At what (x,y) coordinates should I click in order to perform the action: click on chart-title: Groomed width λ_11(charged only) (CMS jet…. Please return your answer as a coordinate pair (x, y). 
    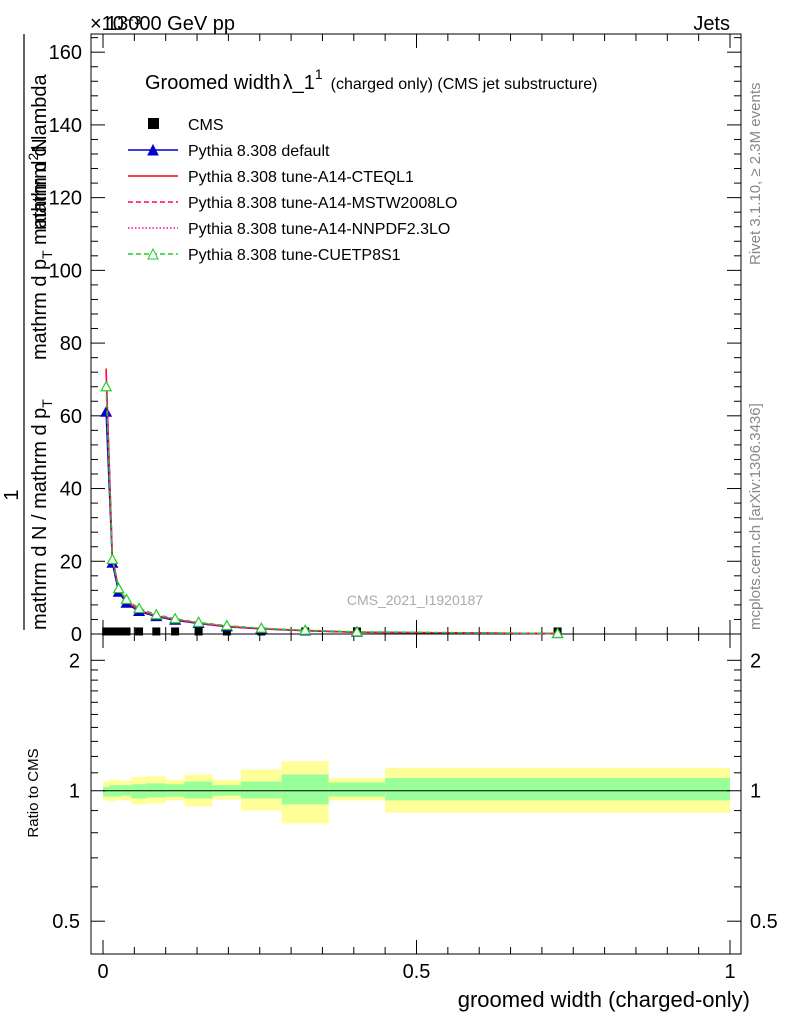
    Looking at the image, I should click on (371, 80).